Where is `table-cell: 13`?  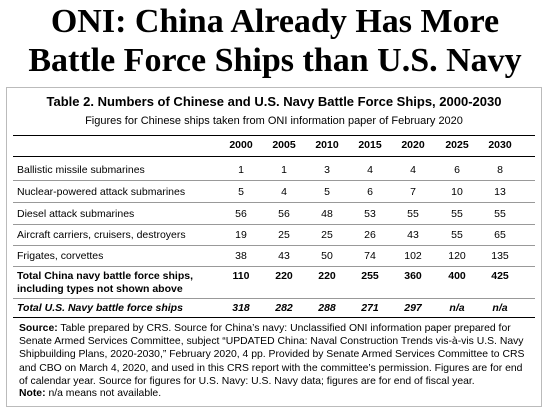 table-cell: 13 is located at coordinates (500, 192).